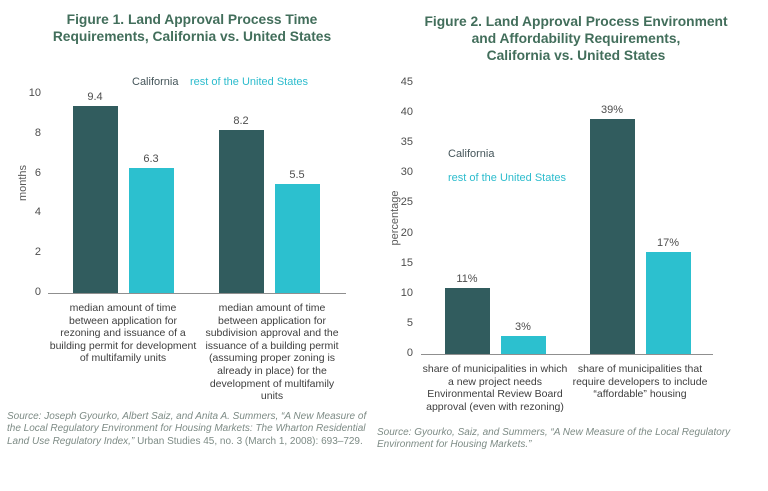 Image resolution: width=768 pixels, height=491 pixels. I want to click on bar-value-label-rest-of-us-group1: 6.3, so click(151, 158).